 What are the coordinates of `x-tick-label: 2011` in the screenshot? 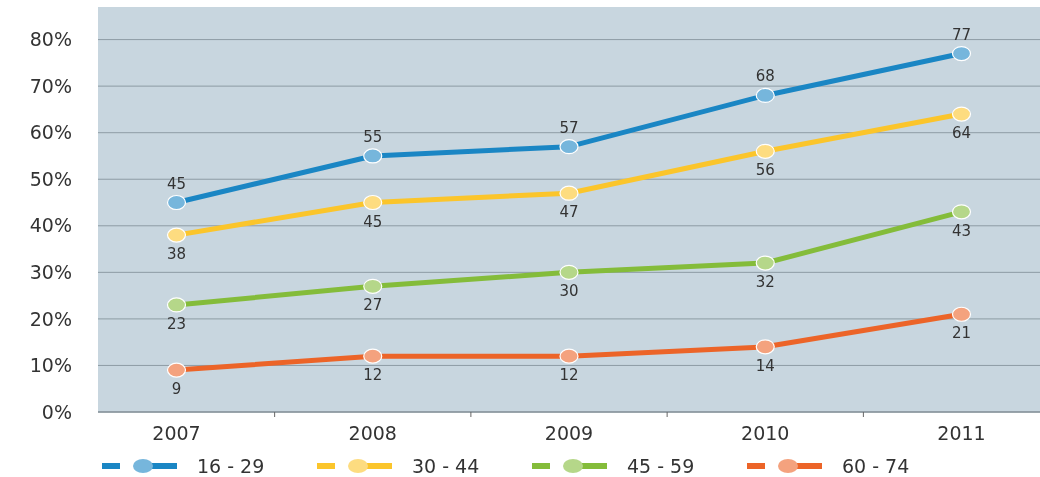 It's located at (961, 433).